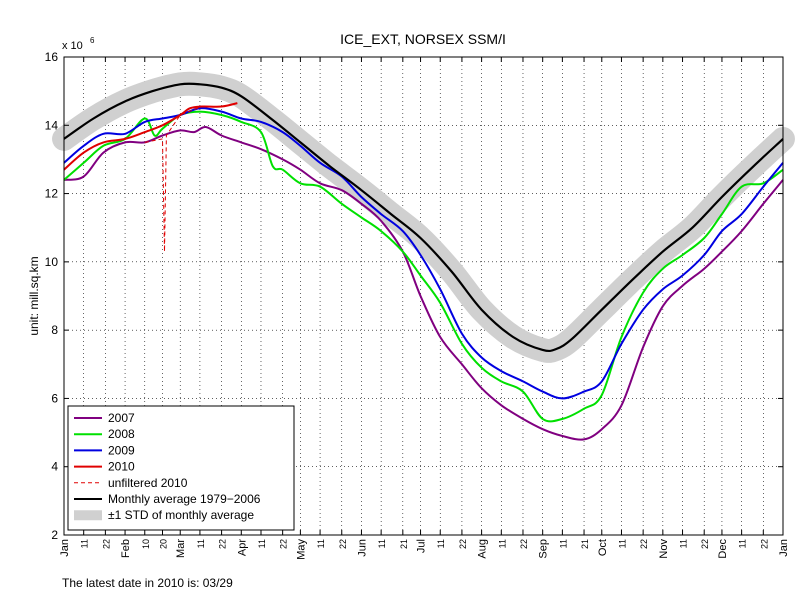 This screenshot has width=800, height=600. What do you see at coordinates (483, 549) in the screenshot?
I see `x-tick-label-21: Aug` at bounding box center [483, 549].